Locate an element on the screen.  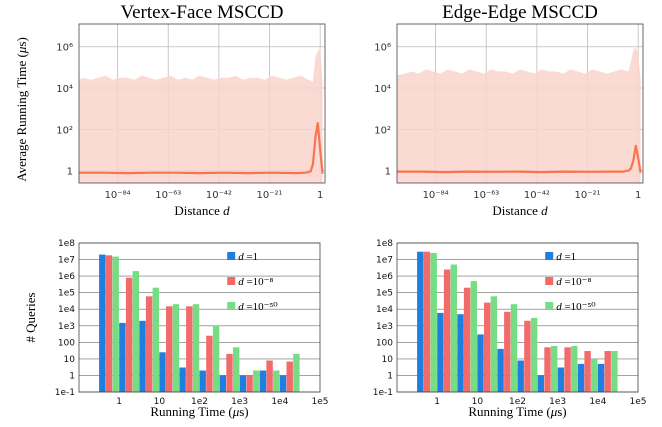
x-axis-label: Running Time (μs) is located at coordinates (517, 411).